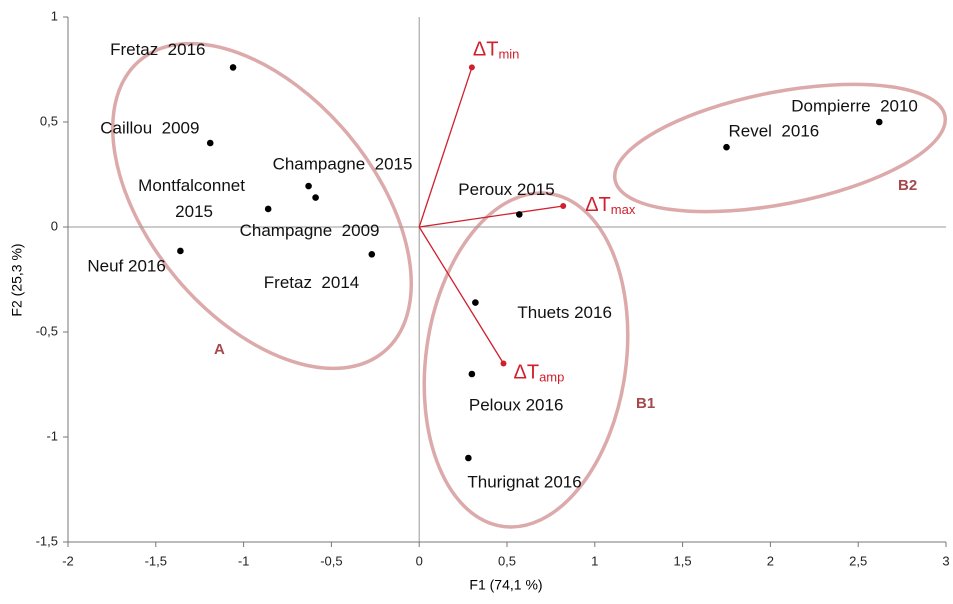 Image resolution: width=953 pixels, height=604 pixels. Describe the element at coordinates (623, 209) in the screenshot. I see `vector-label-sub: max` at that location.